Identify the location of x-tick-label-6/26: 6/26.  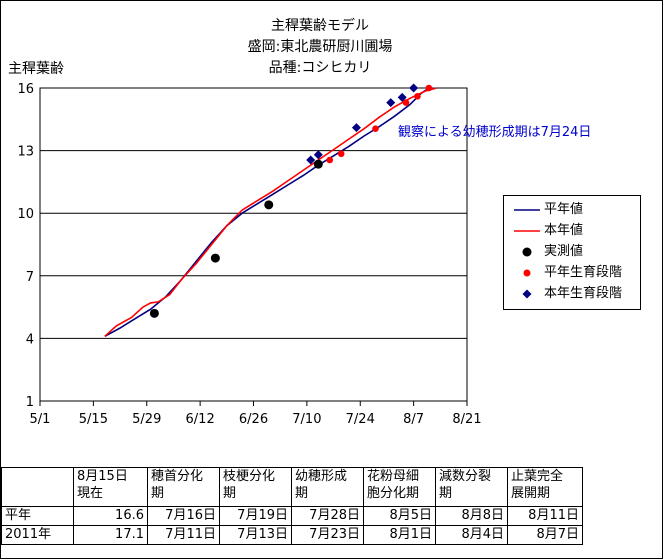
(253, 419).